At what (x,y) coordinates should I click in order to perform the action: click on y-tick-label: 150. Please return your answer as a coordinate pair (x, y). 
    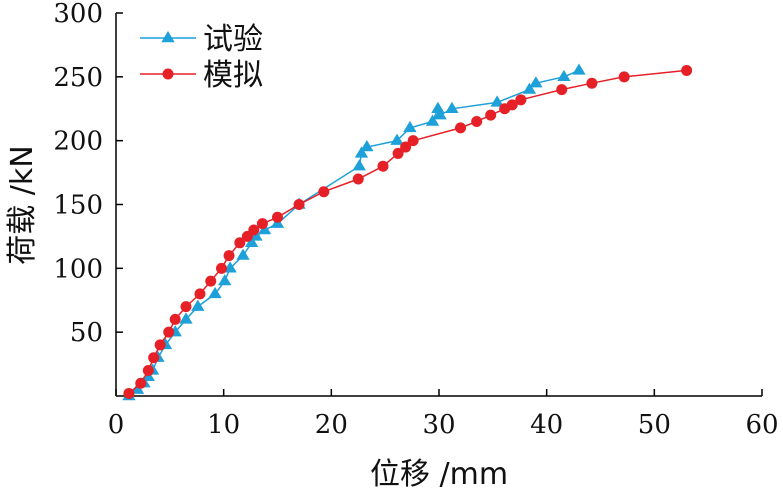
    Looking at the image, I should click on (78, 206).